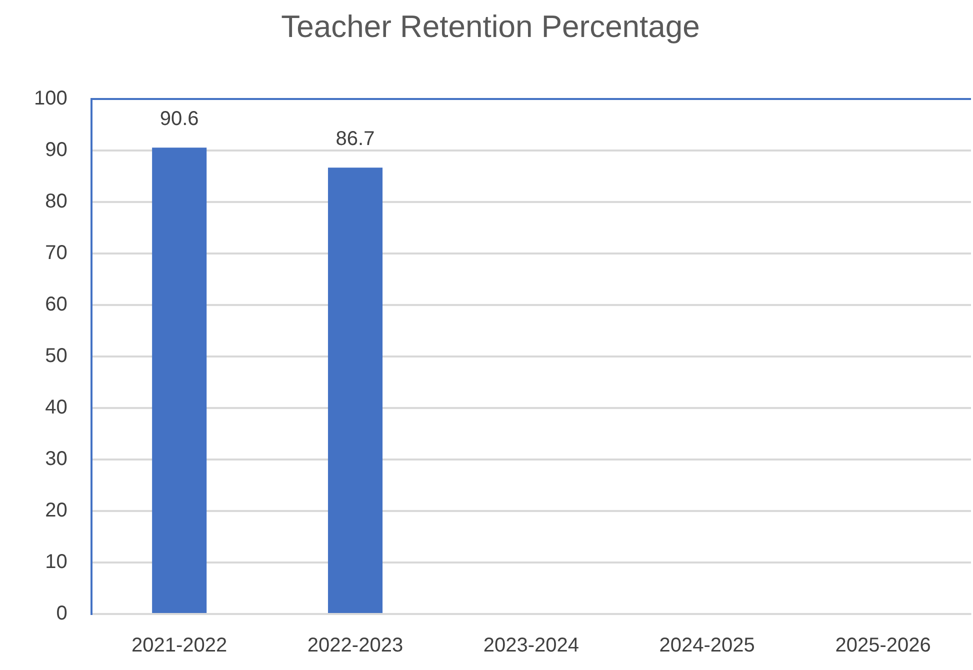 This screenshot has height=670, width=973. I want to click on y-tick-label: 80, so click(56, 201).